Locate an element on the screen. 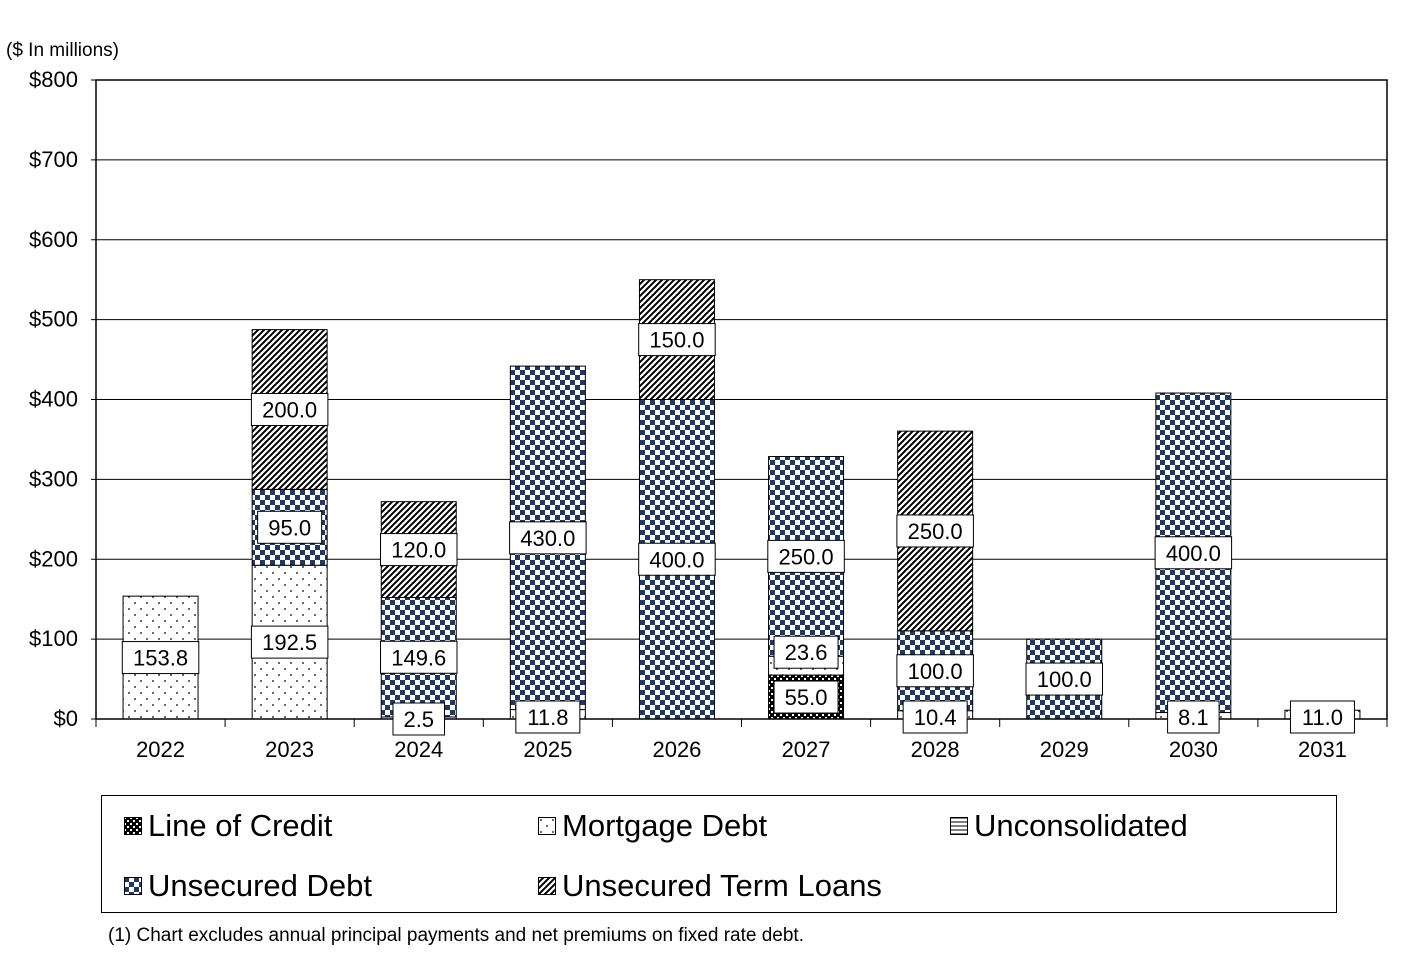  data-label: 200.0 is located at coordinates (289, 409).